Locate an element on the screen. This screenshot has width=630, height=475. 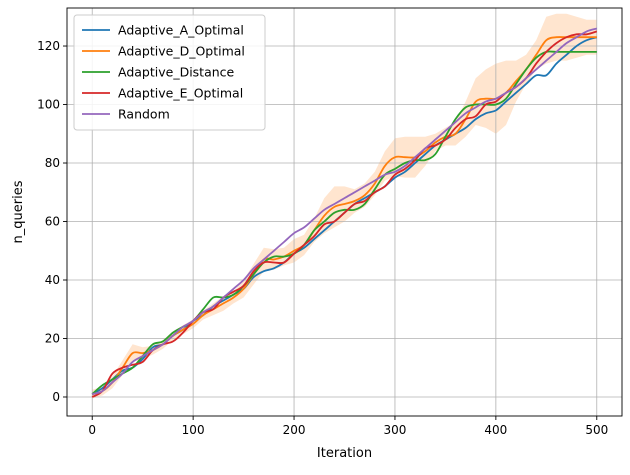
y-tick-label-4: 80 is located at coordinates (52, 163).